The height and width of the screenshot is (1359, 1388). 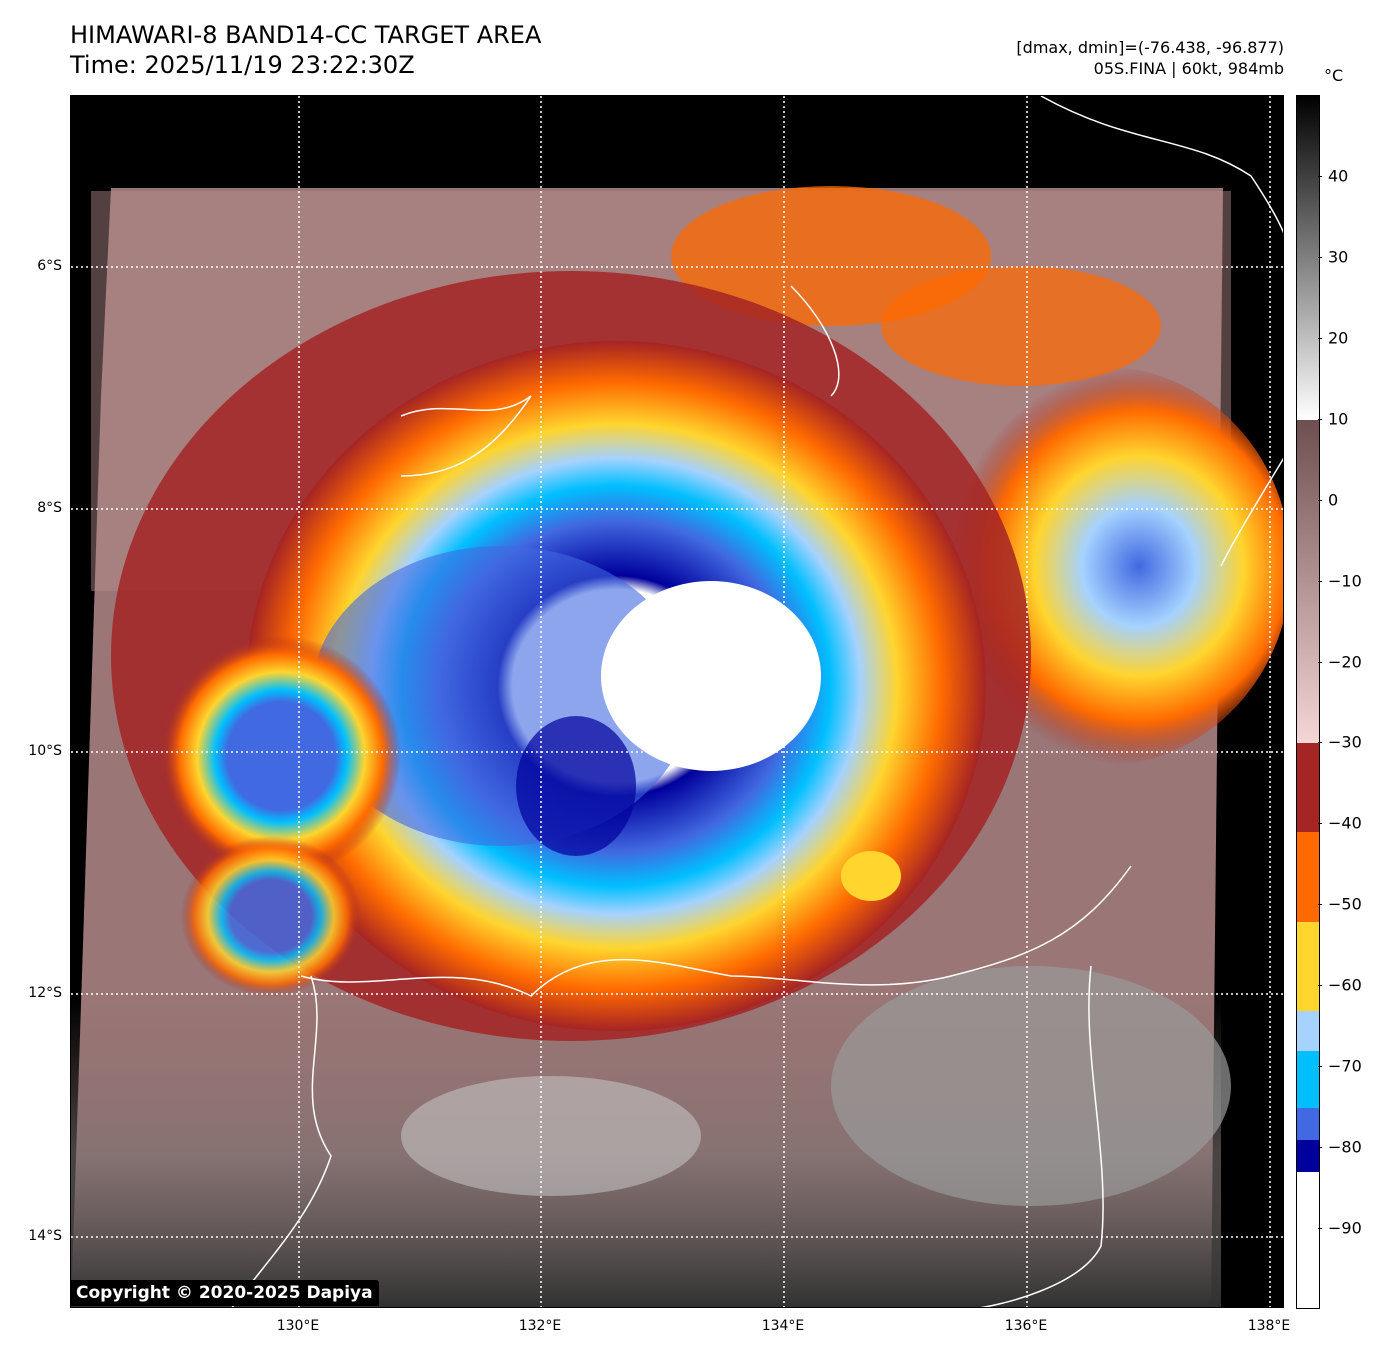 What do you see at coordinates (783, 1326) in the screenshot?
I see `lon-label-134e: 134°E` at bounding box center [783, 1326].